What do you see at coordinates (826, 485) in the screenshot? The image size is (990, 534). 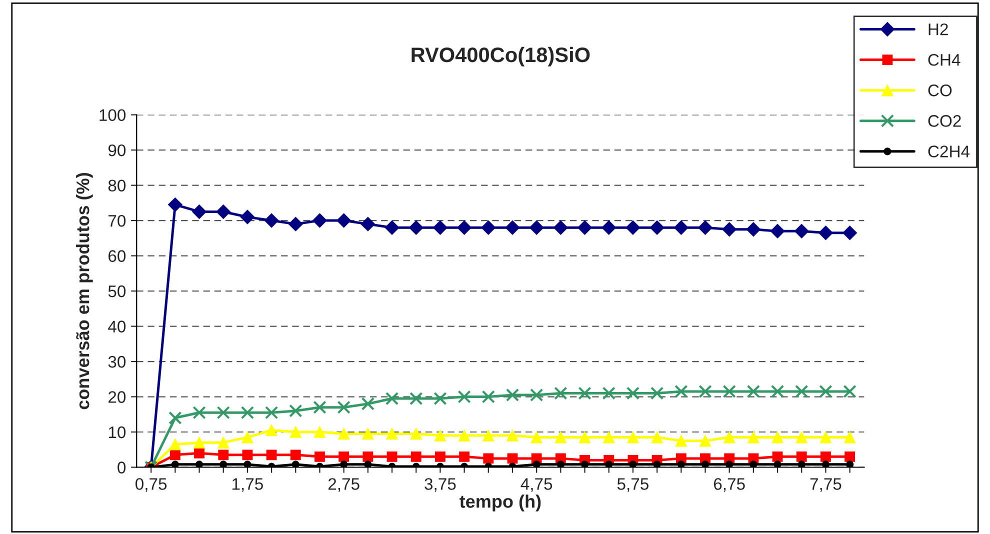 I see `x-tick-label: 7,75` at bounding box center [826, 485].